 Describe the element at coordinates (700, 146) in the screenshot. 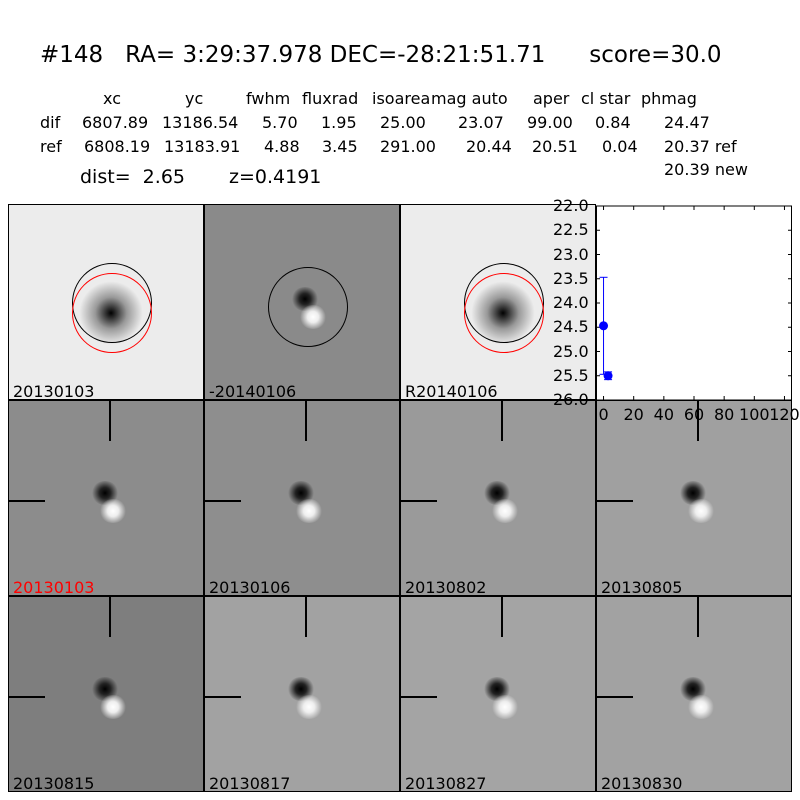

I see `table-cell: 20.37 ref` at that location.